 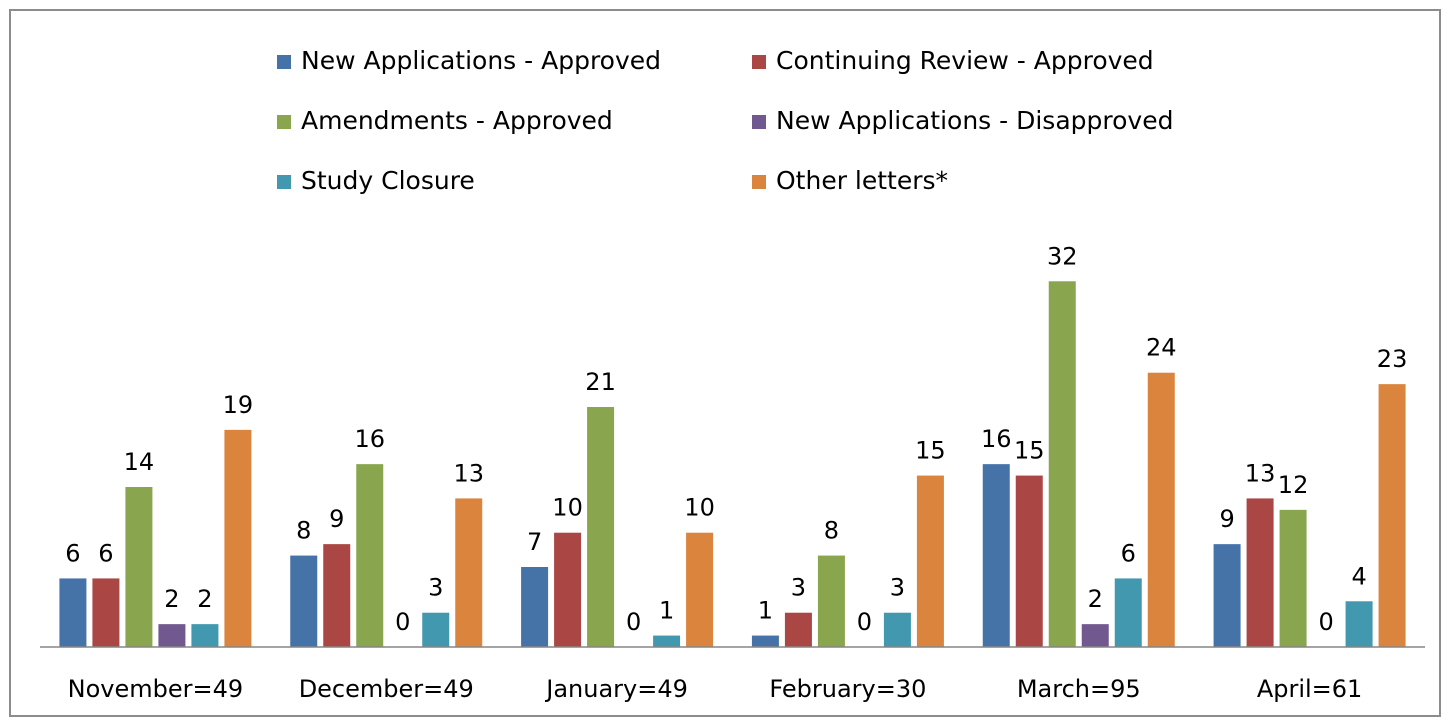 What do you see at coordinates (965, 60) in the screenshot?
I see `legend-label: Continuing Review - Approved` at bounding box center [965, 60].